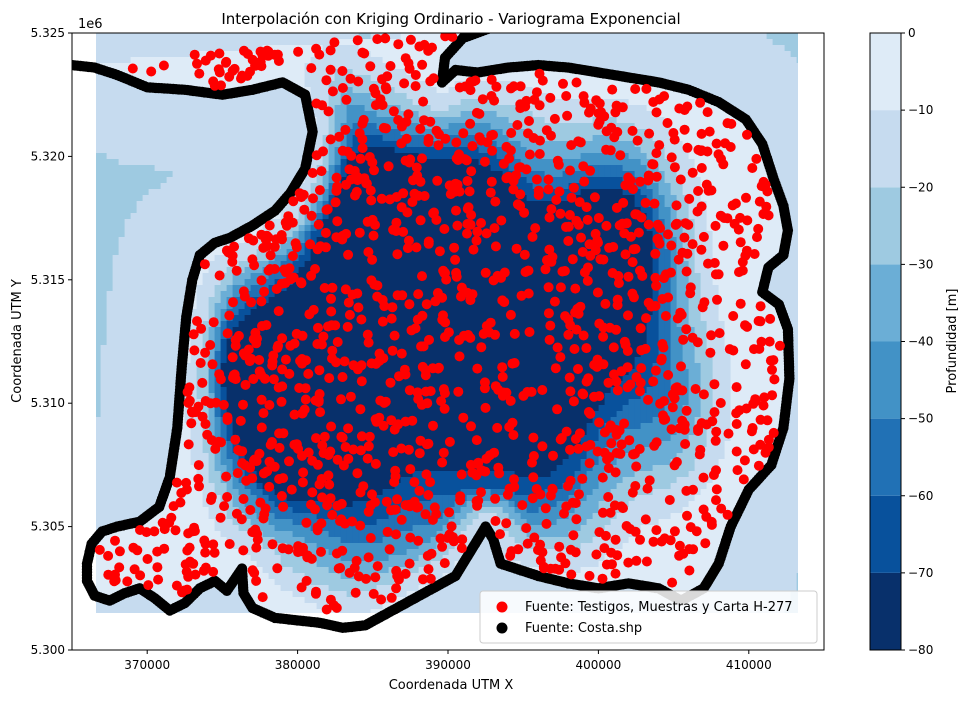  Describe the element at coordinates (536, 132) in the screenshot. I see `contour-cell-1961` at that location.